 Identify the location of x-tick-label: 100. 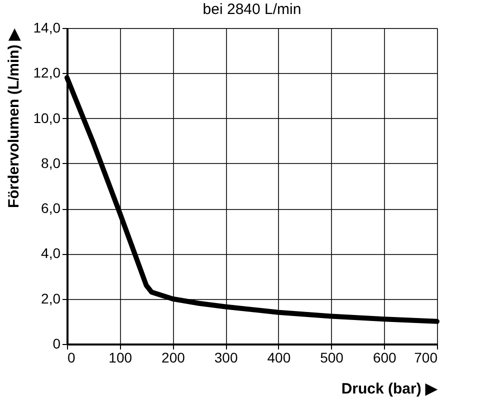
(120, 358).